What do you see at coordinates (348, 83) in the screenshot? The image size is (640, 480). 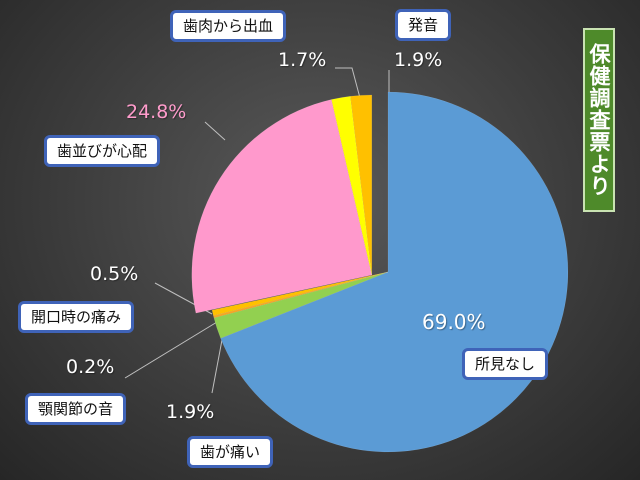 I see `leader-line-shiniku` at bounding box center [348, 83].